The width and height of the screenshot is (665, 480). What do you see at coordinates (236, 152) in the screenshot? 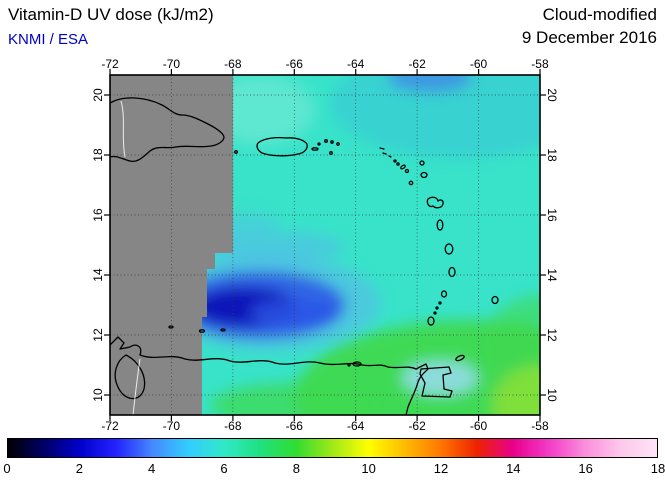
I see `coast-mona` at bounding box center [236, 152].